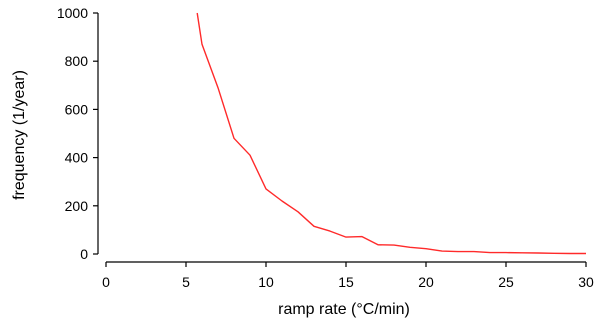 This screenshot has height=321, width=597. I want to click on y-tick-label: 1000, so click(72, 13).